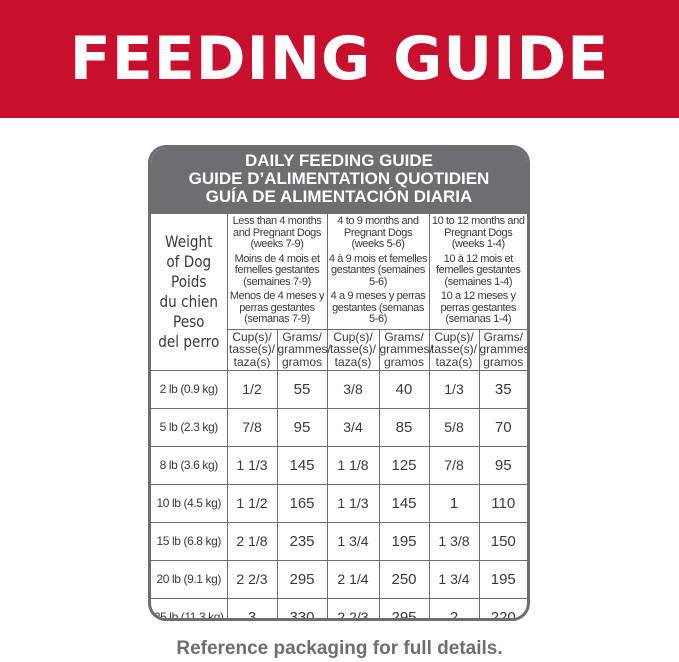 Image resolution: width=679 pixels, height=662 pixels. Describe the element at coordinates (252, 607) in the screenshot. I see `cups-cell: 3` at that location.